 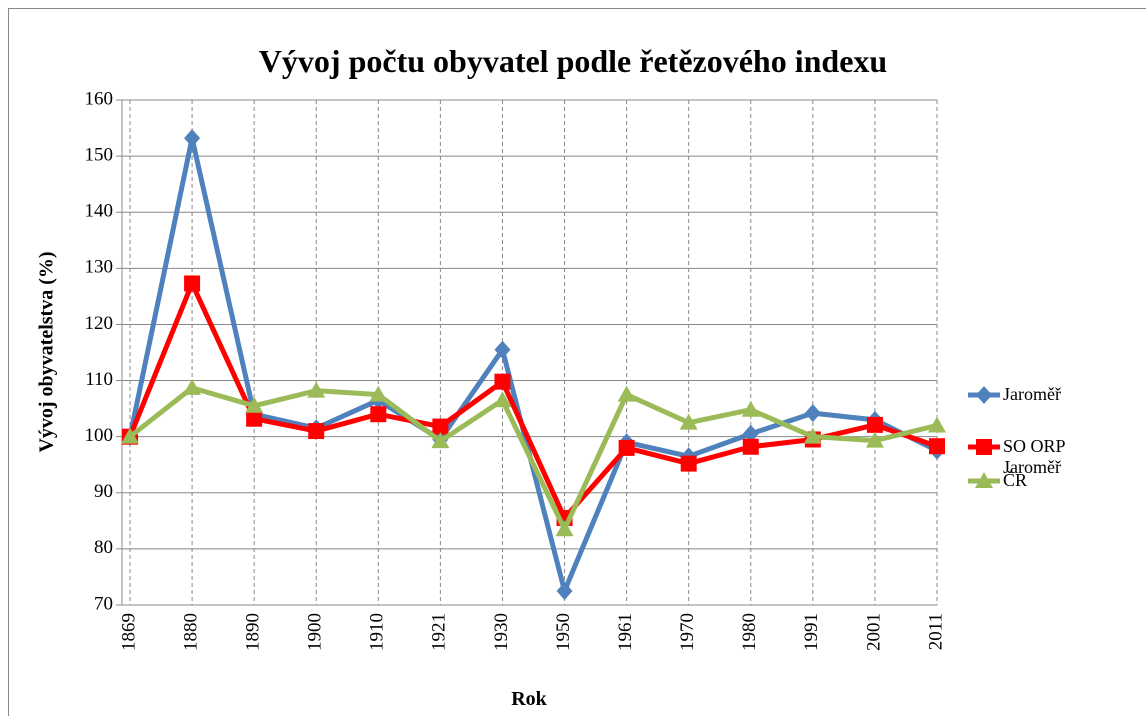 I want to click on x-tick-label: 1970, so click(x=687, y=632).